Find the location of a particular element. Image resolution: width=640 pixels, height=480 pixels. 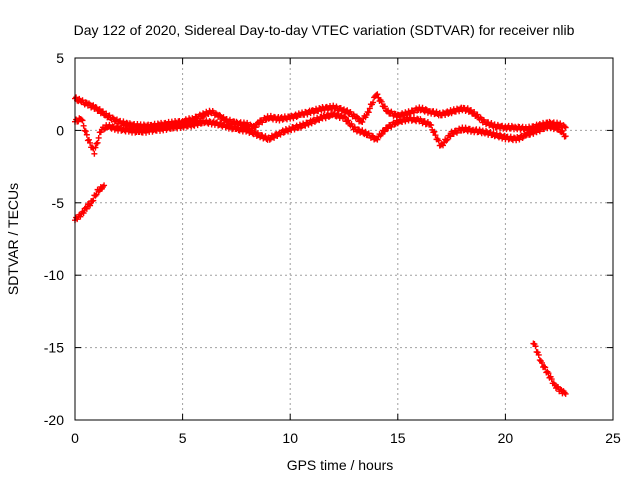

y-tick-label: -15 is located at coordinates (54, 348).